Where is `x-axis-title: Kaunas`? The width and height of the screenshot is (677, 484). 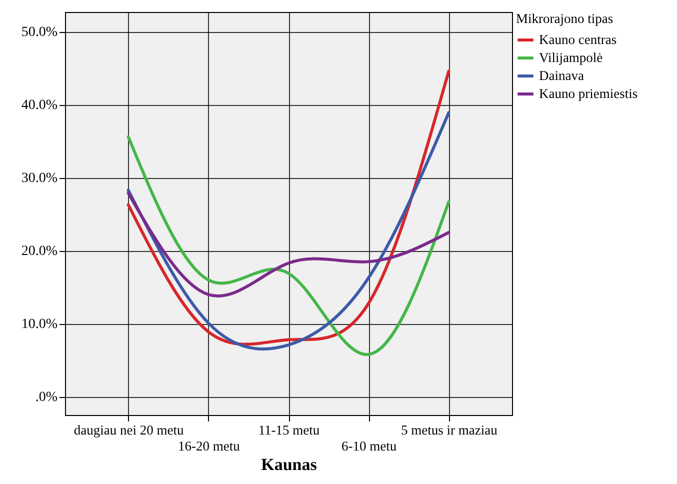
x-axis-title: Kaunas is located at coordinates (289, 464).